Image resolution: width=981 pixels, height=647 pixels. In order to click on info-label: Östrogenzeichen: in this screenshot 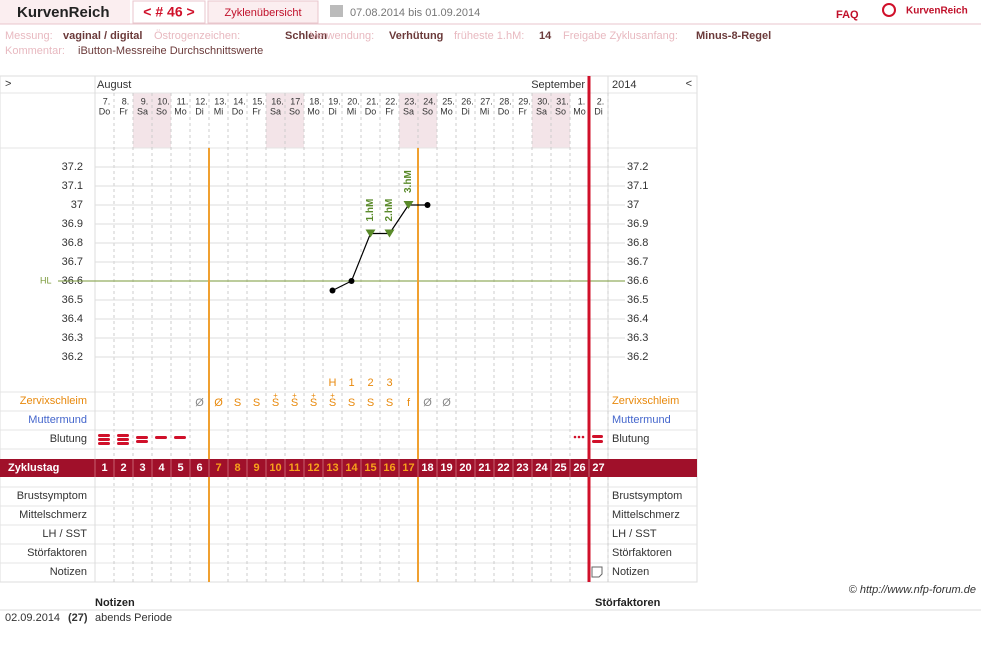, I will do `click(197, 36)`.